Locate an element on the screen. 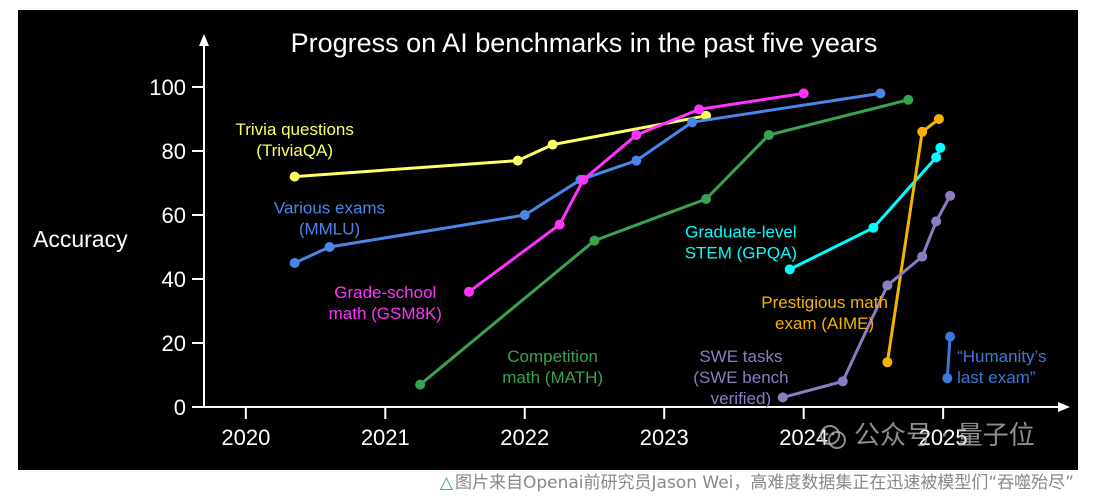 The width and height of the screenshot is (1112, 502). series-label-line: verified) is located at coordinates (741, 398).